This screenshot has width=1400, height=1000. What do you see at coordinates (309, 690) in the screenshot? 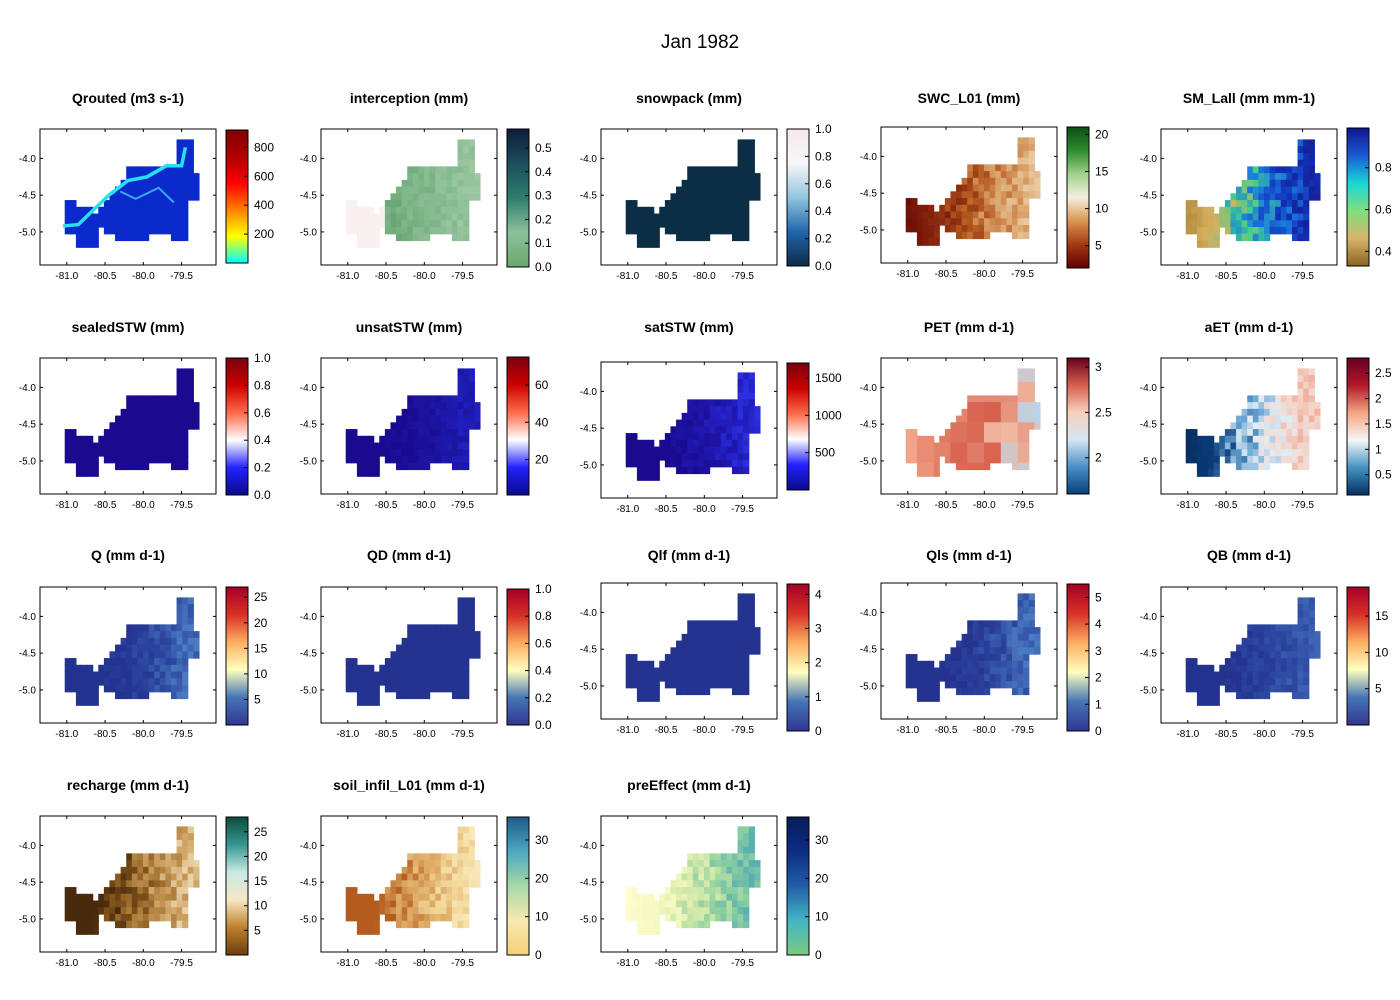
I see `y-tick-label: -5.0` at bounding box center [309, 690].